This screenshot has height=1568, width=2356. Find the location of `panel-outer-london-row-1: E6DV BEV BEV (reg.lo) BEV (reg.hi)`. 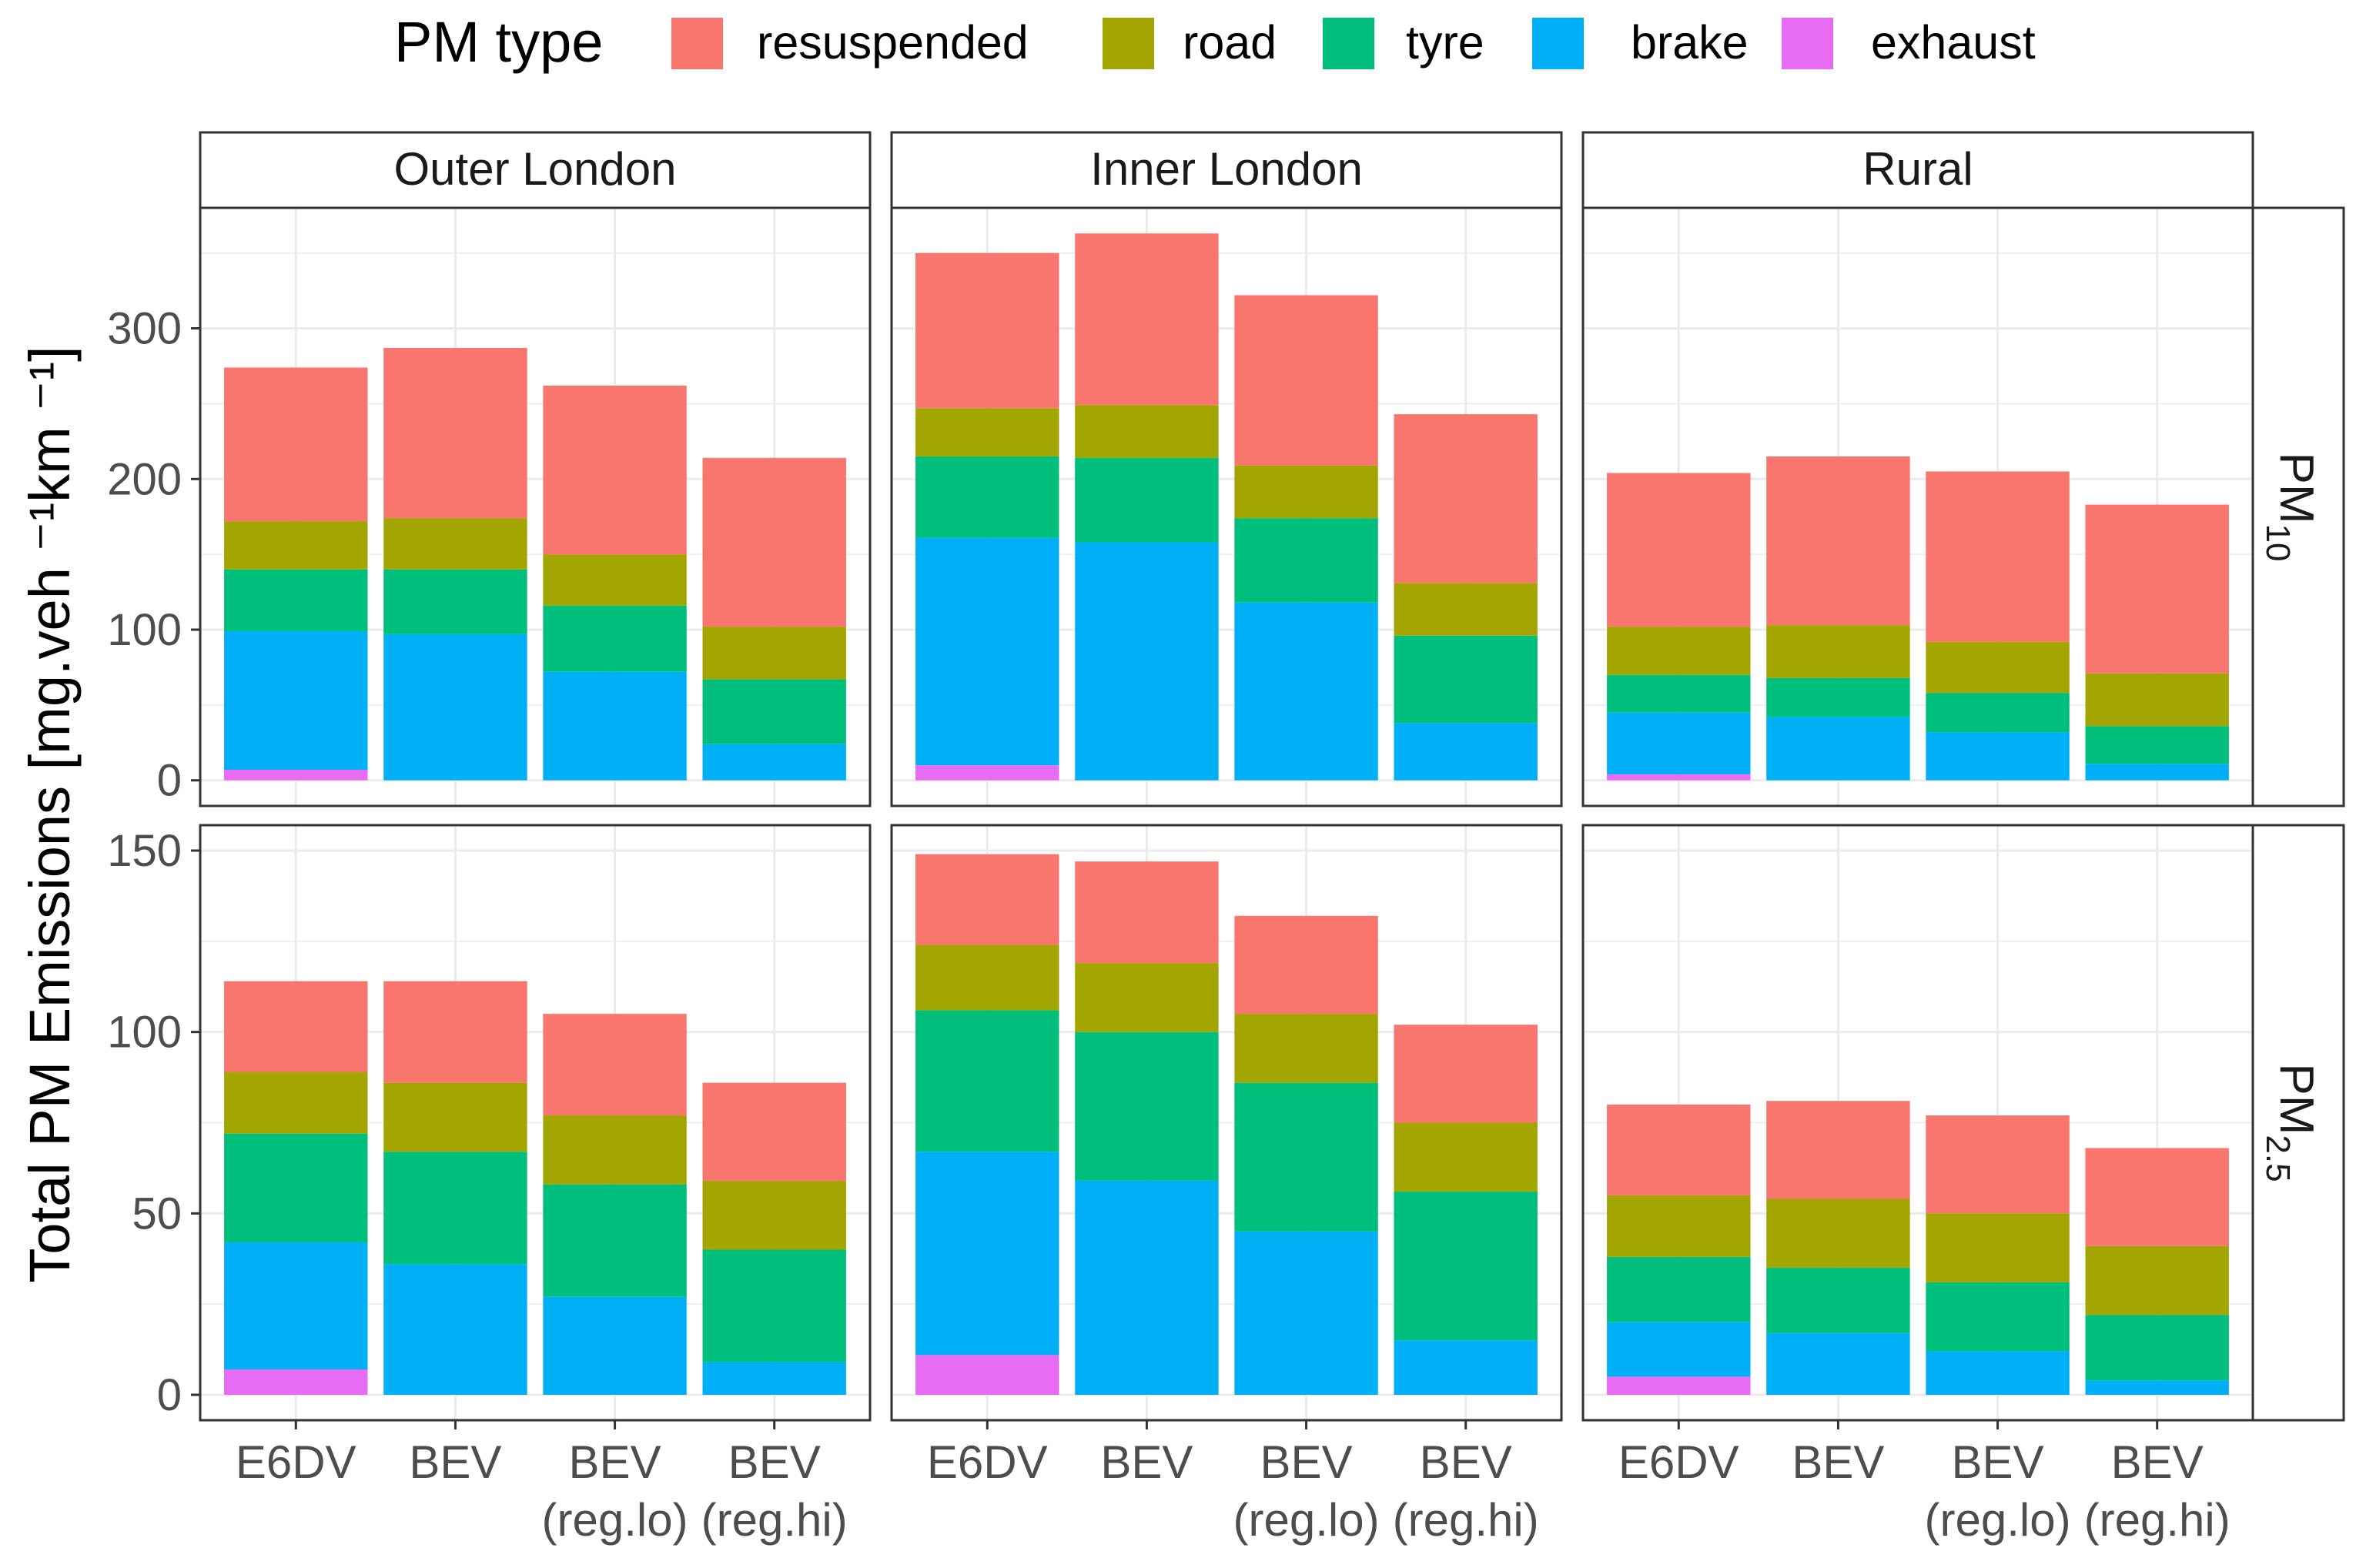

panel-outer-london-row-1: E6DV BEV BEV (reg.lo) BEV (reg.hi) is located at coordinates (535, 1185).